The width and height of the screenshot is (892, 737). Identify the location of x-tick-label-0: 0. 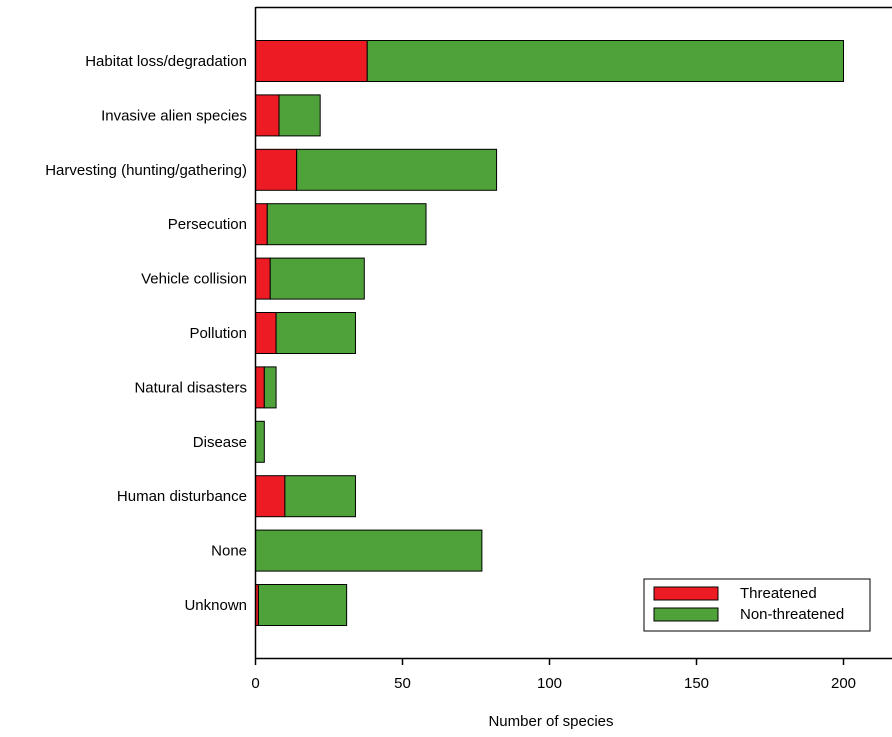
(255, 683).